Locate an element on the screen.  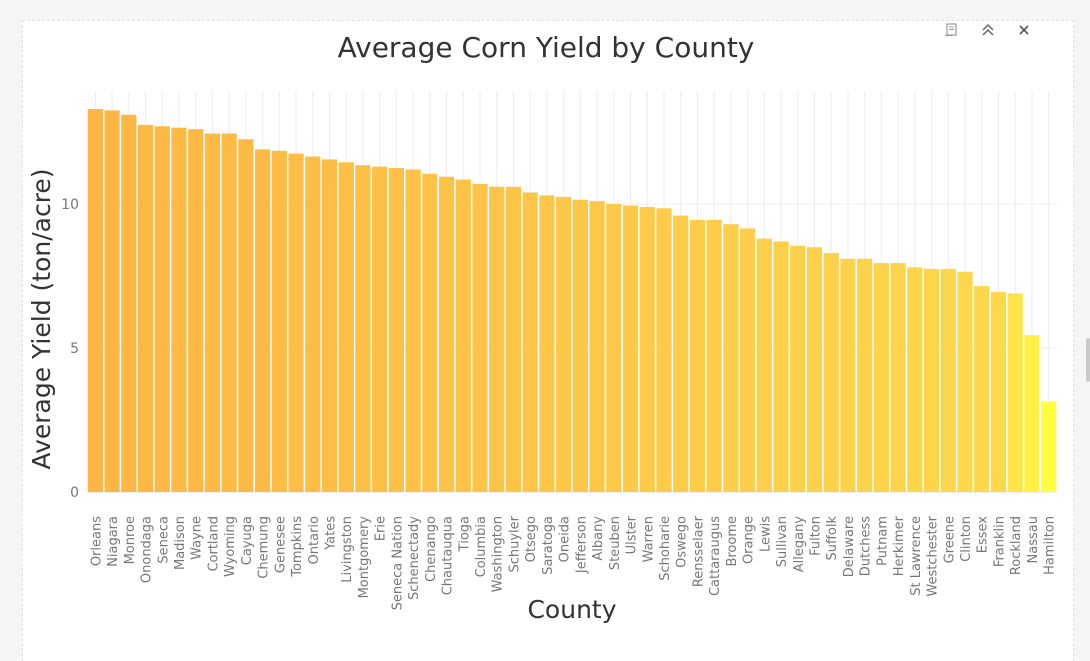
bar-niagara is located at coordinates (112, 301).